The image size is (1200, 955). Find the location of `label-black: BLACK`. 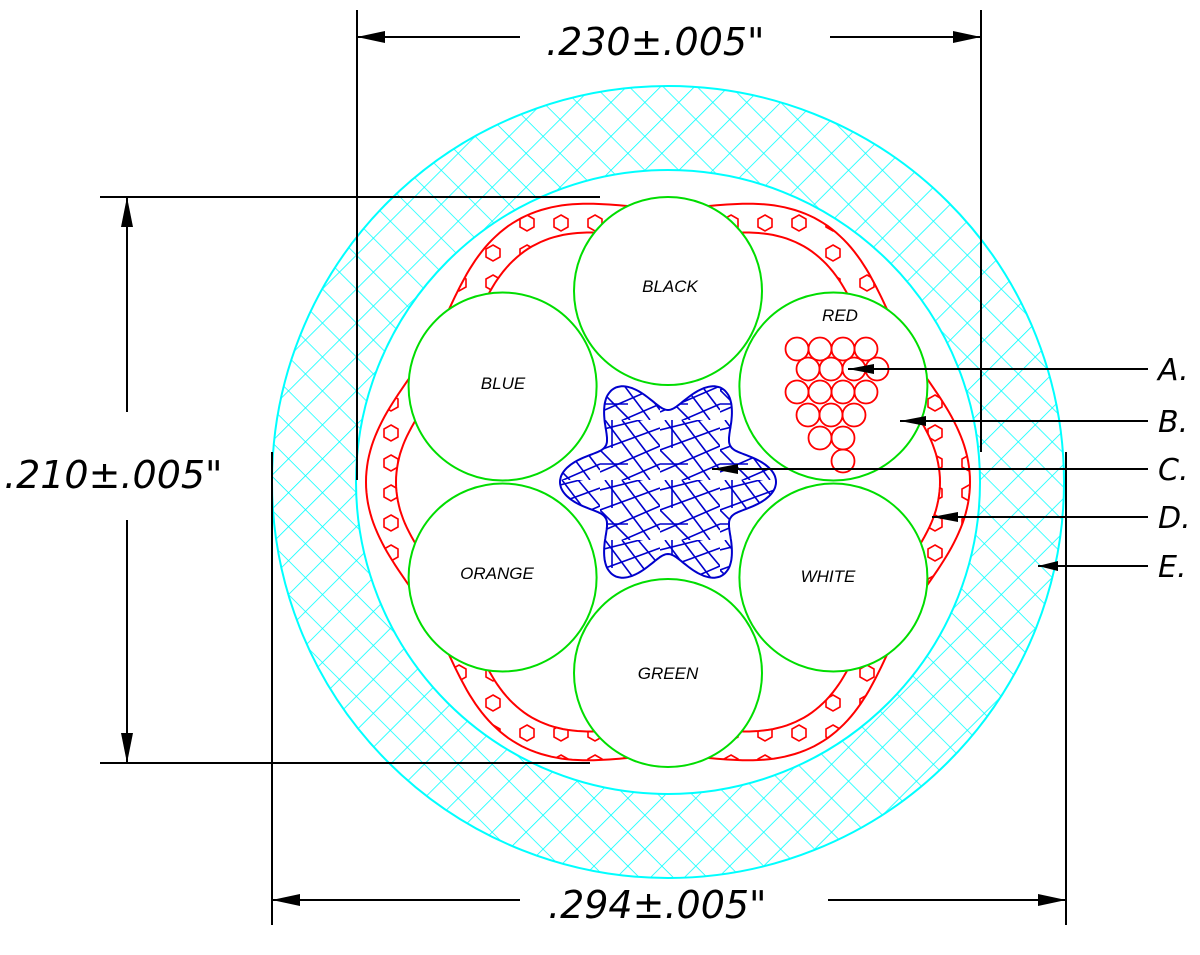

label-black: BLACK is located at coordinates (670, 286).